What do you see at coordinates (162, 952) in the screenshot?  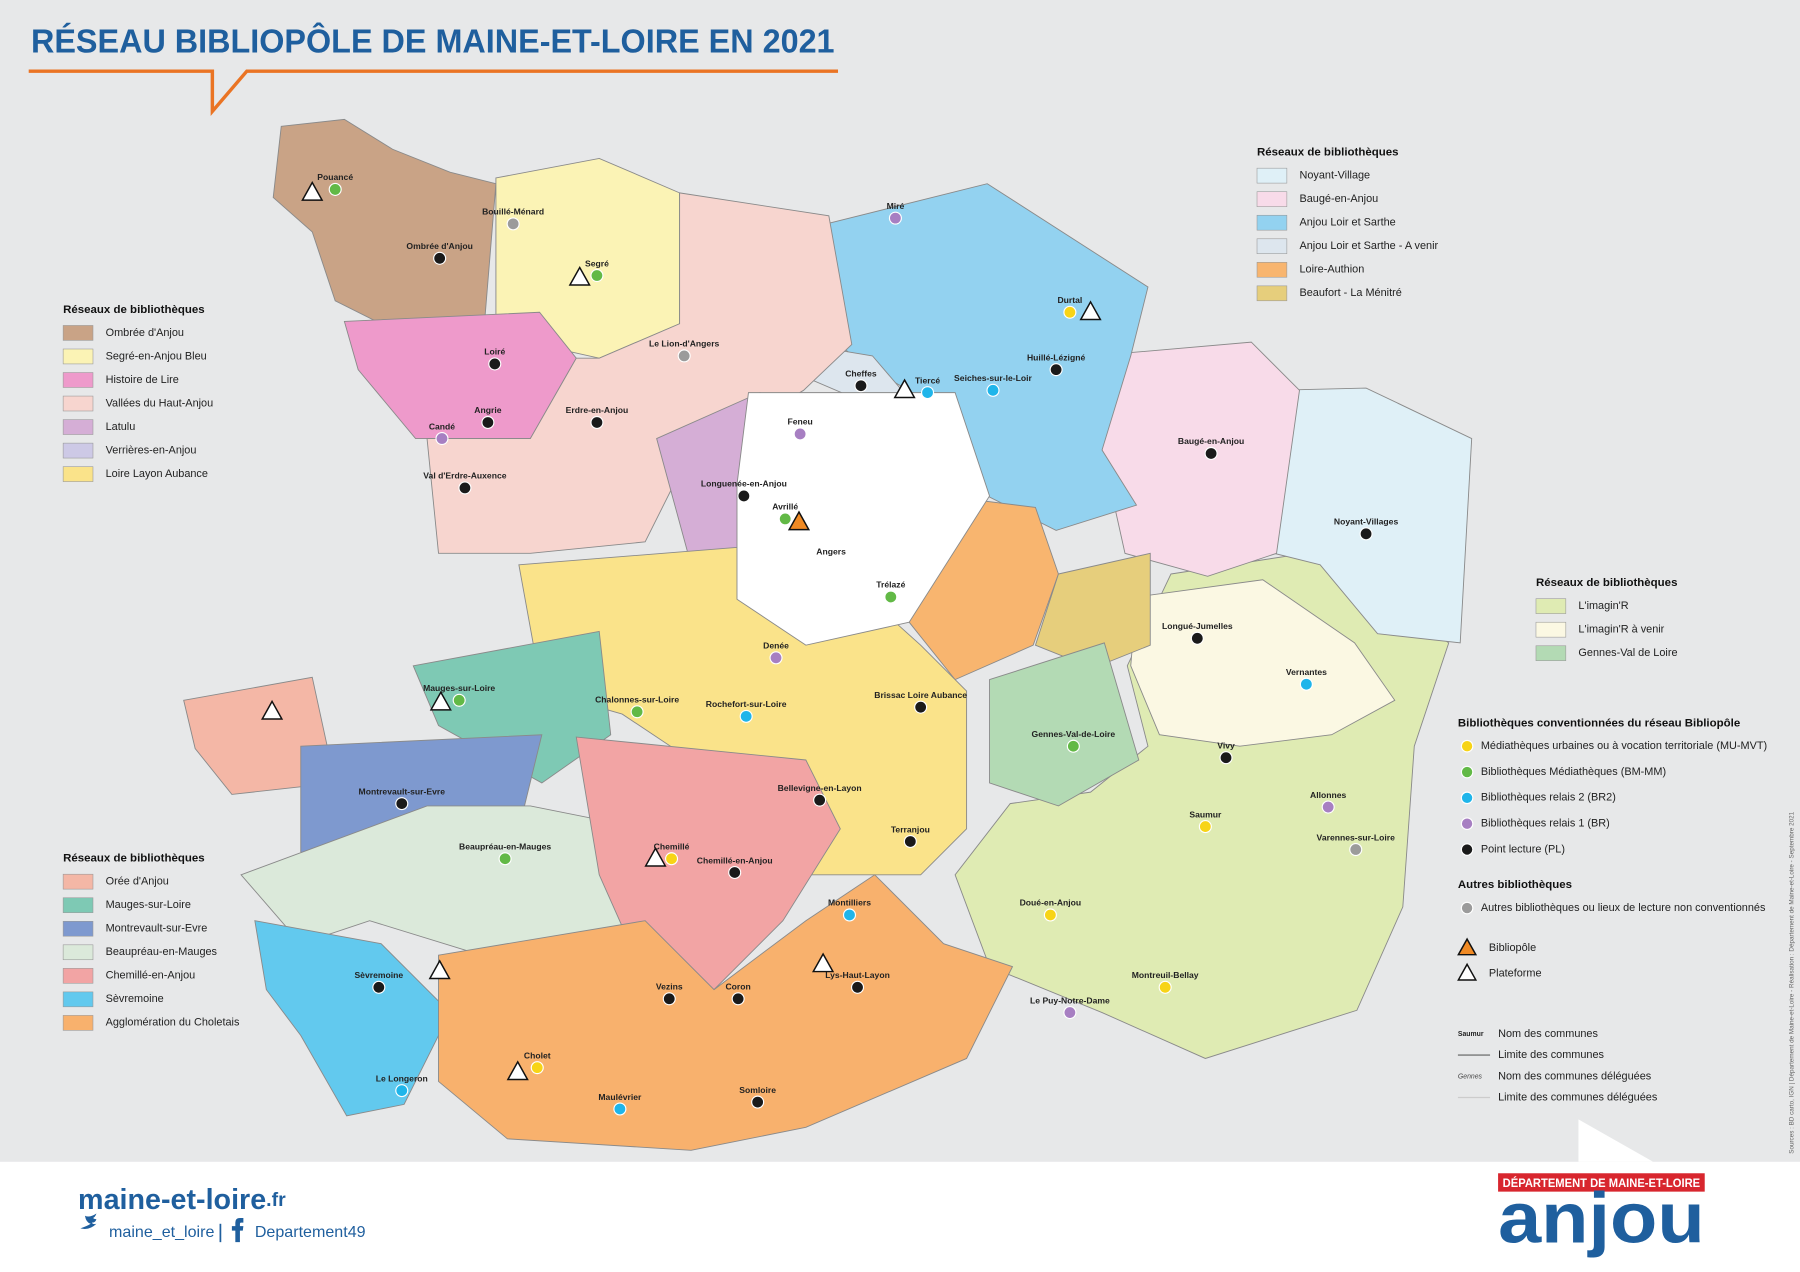 I see `legend-label: Beaupréau-en-Mauges` at bounding box center [162, 952].